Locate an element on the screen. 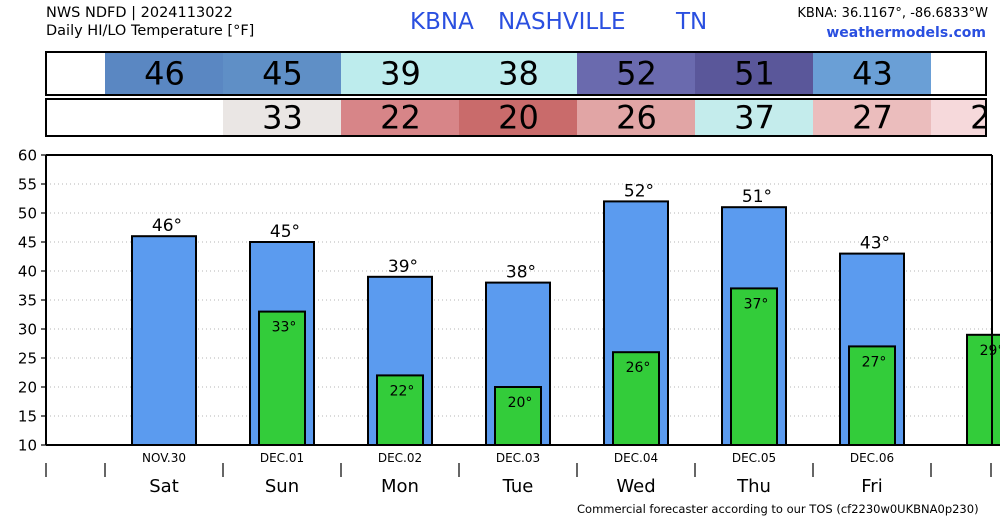 This screenshot has width=1000, height=520. lo-band-cells: 33 22 20 26 37 27 29 is located at coordinates (611, 118).